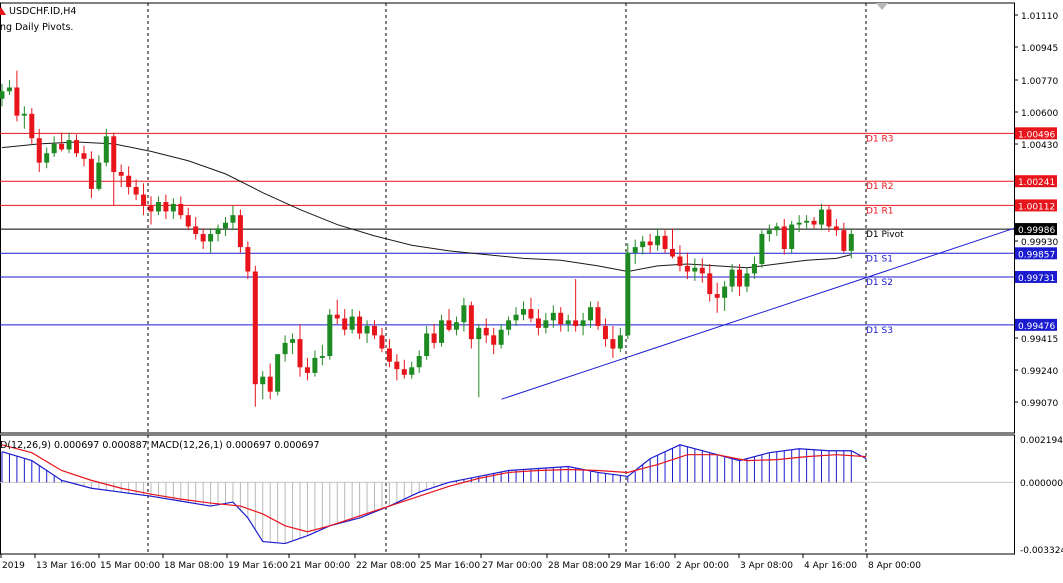 Image resolution: width=1063 pixels, height=583 pixels. What do you see at coordinates (894, 566) in the screenshot?
I see `time-tick-label: 8 Apr 00:00` at bounding box center [894, 566].